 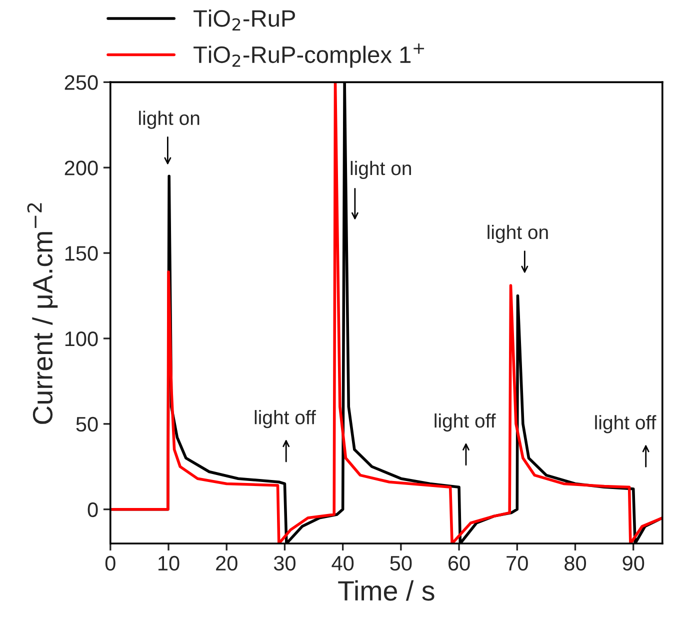 I want to click on y-tick-label: 250, so click(x=81, y=82).